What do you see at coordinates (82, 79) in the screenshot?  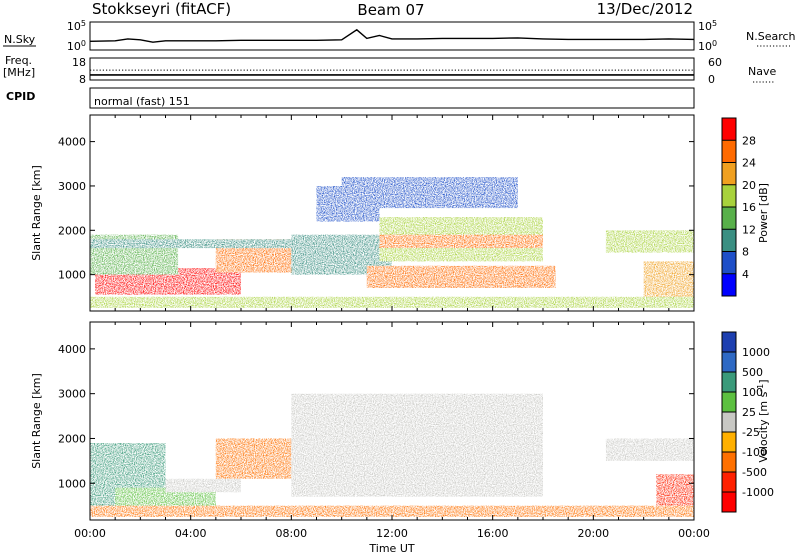 I see `freq-left-tick: 8` at bounding box center [82, 79].